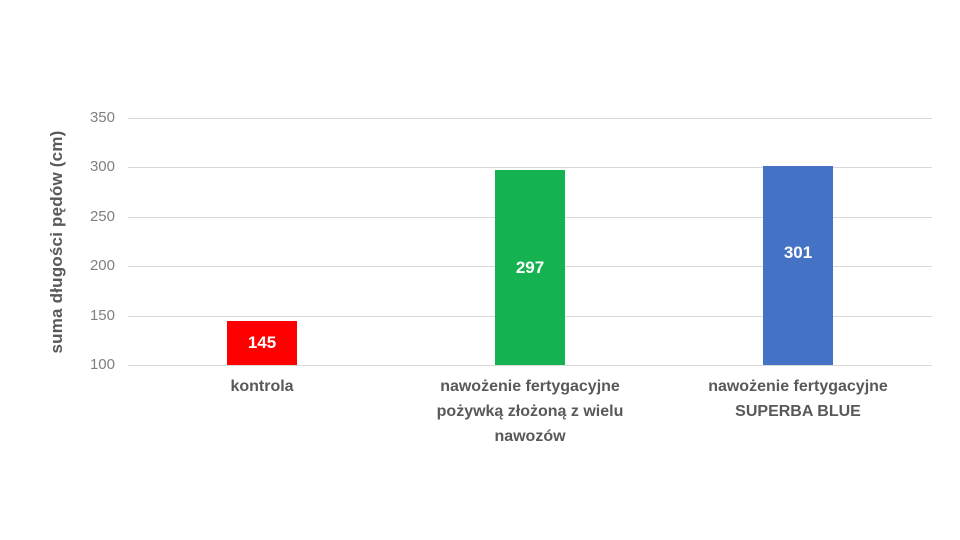 Image resolution: width=960 pixels, height=540 pixels. What do you see at coordinates (102, 315) in the screenshot?
I see `y-tick-label: 150` at bounding box center [102, 315].